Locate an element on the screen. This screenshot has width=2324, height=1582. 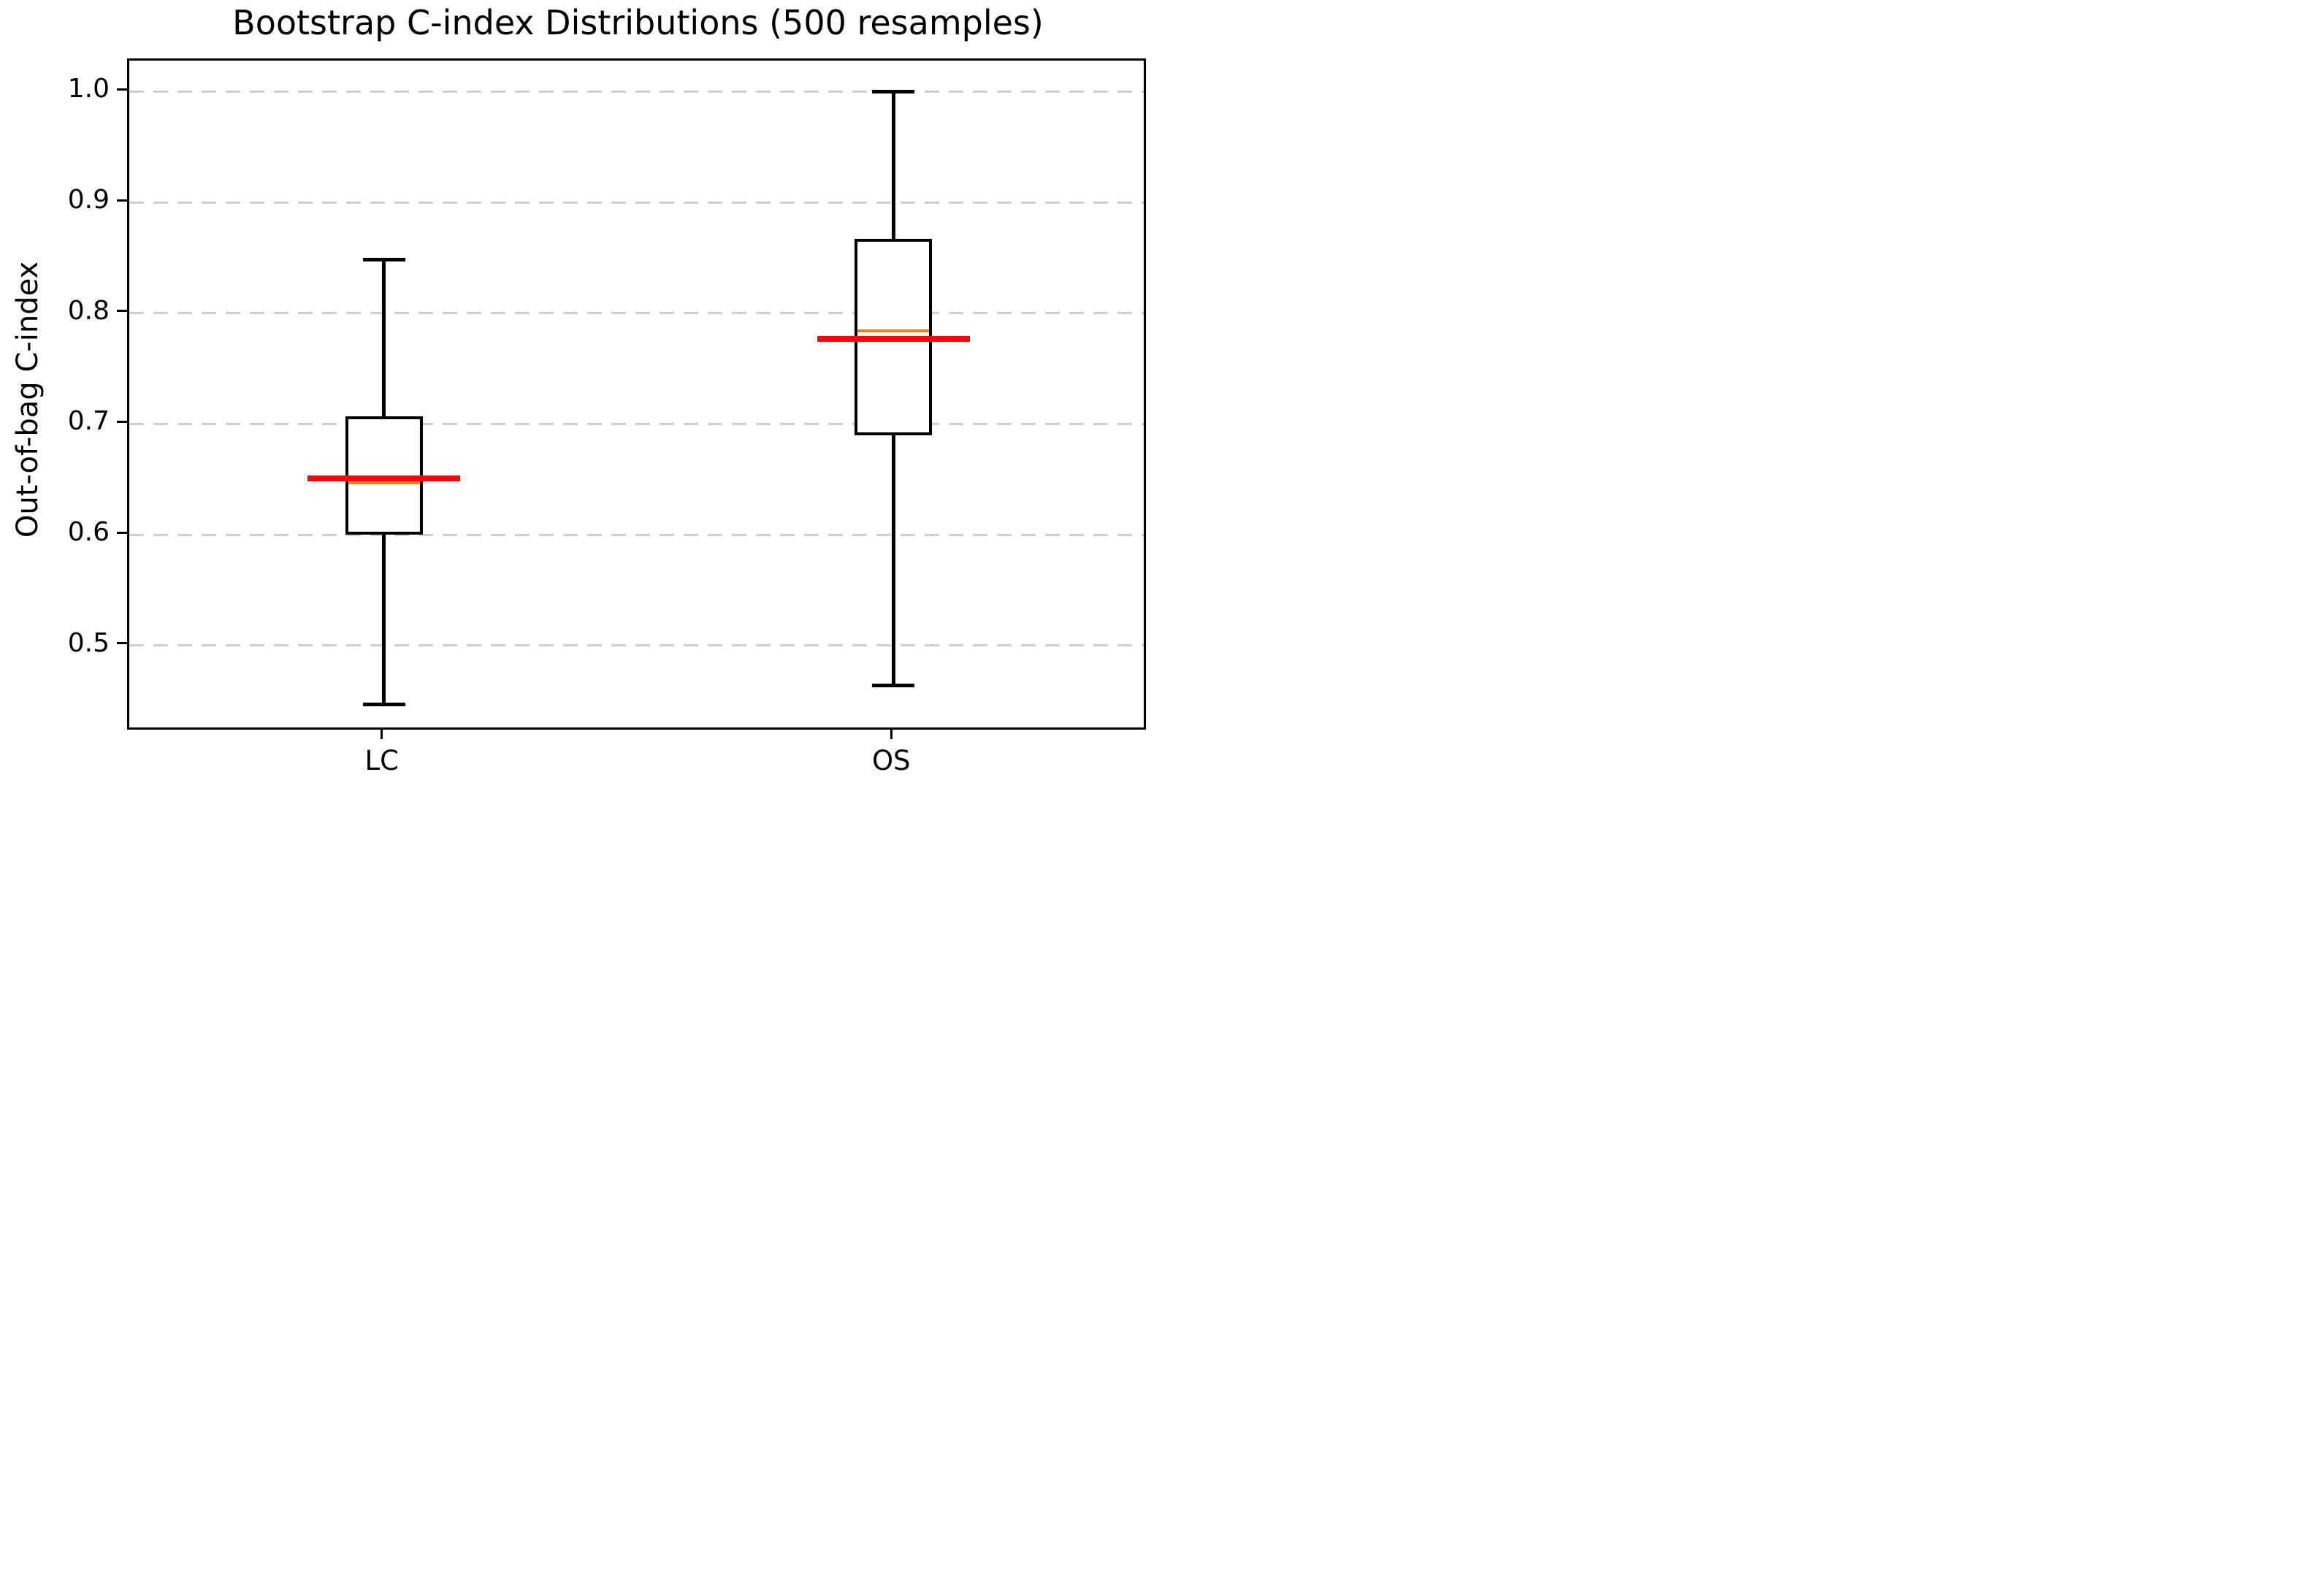
y-tick-label: 0.9 is located at coordinates (89, 200).